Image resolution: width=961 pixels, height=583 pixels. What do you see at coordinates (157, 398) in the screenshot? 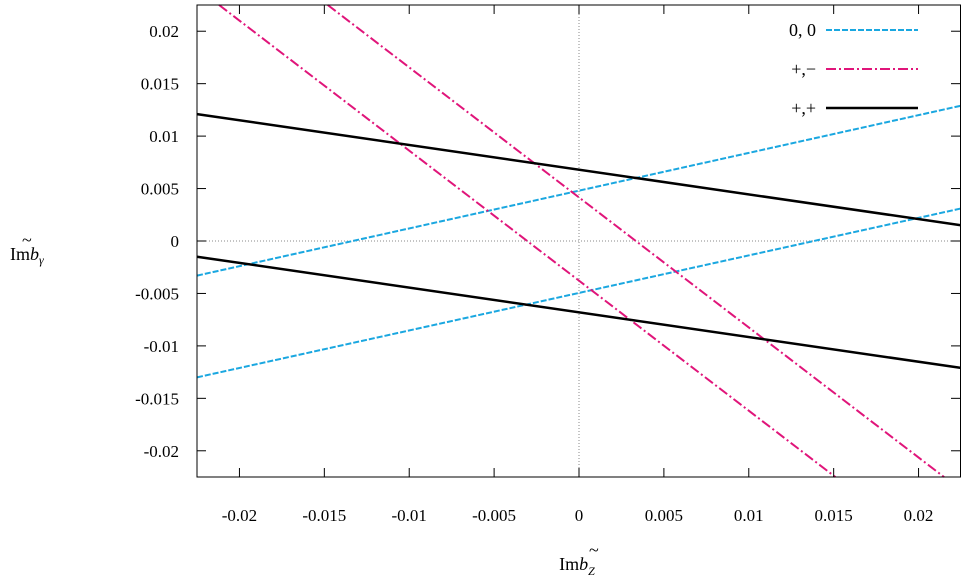
I see `y-tick-label: -0.015` at bounding box center [157, 398].